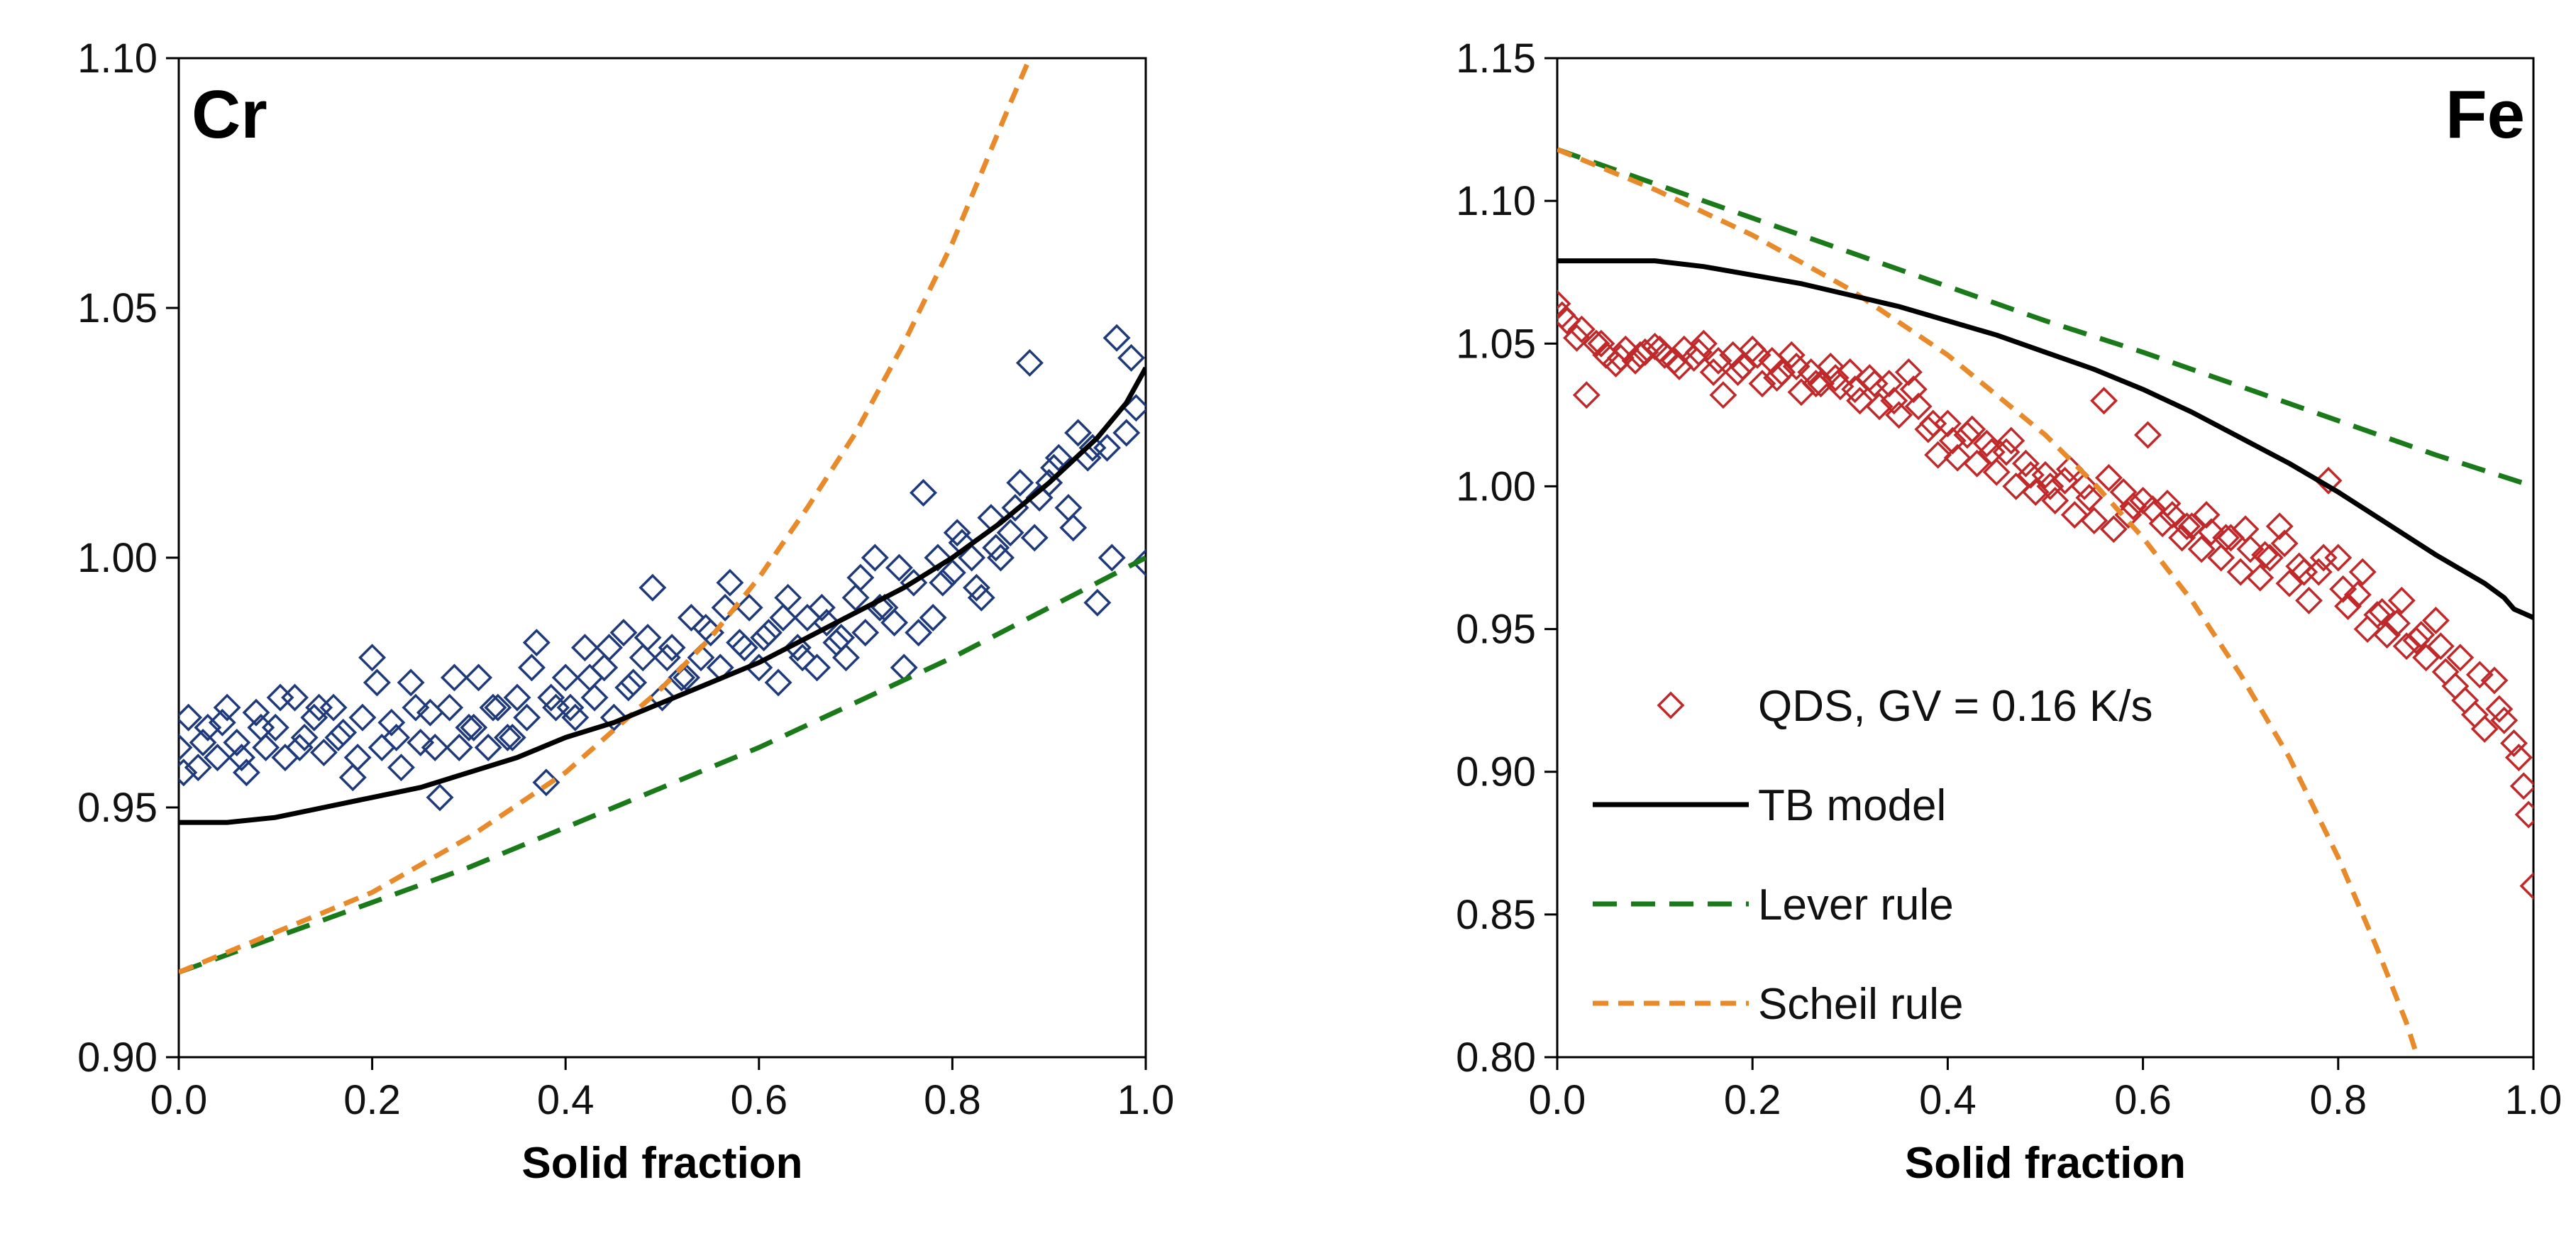 This screenshot has width=2576, height=1236. Describe the element at coordinates (2485, 115) in the screenshot. I see `fe-panel-label: Fe` at that location.